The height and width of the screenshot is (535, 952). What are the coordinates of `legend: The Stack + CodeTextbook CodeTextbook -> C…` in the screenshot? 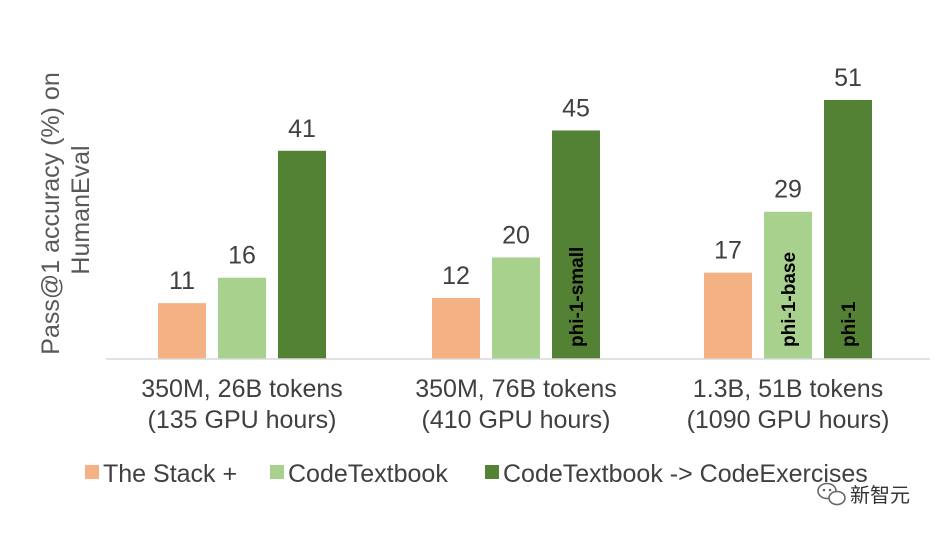 It's located at (476, 474).